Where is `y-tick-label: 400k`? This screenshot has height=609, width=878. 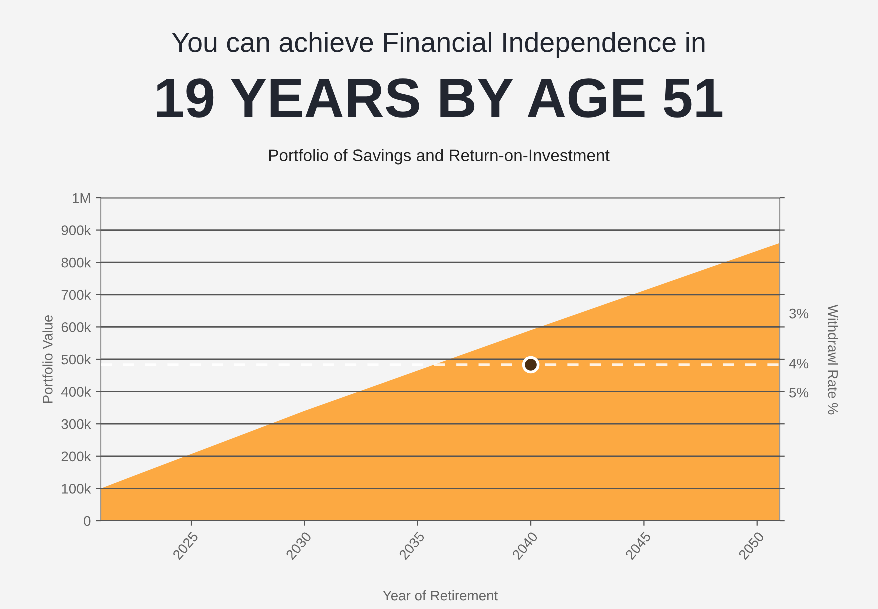
y-tick-label: 400k is located at coordinates (76, 391).